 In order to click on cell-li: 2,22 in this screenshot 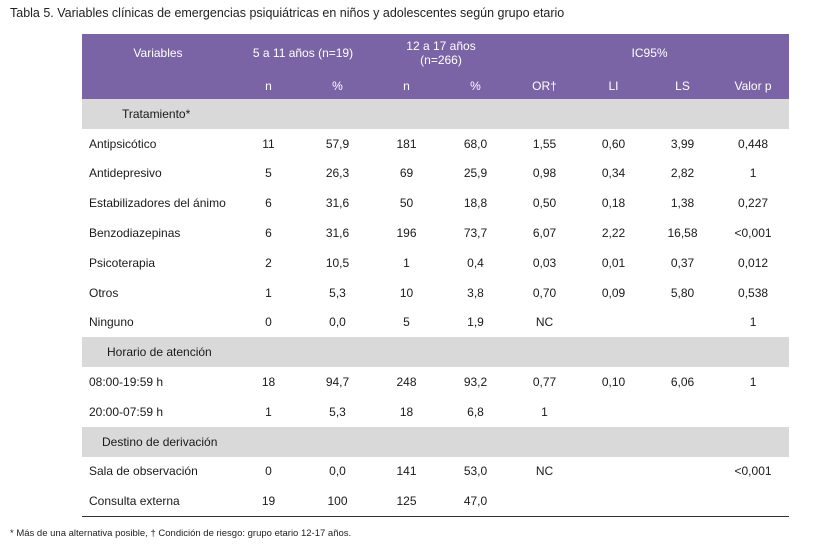, I will do `click(613, 233)`.